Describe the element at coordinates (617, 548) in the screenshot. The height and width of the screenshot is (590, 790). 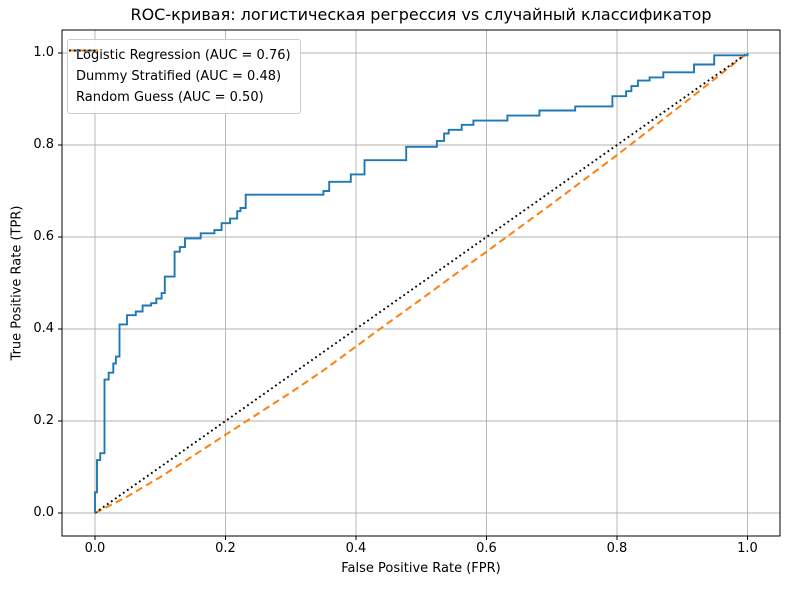
I see `x-tick-label: 0.8` at that location.